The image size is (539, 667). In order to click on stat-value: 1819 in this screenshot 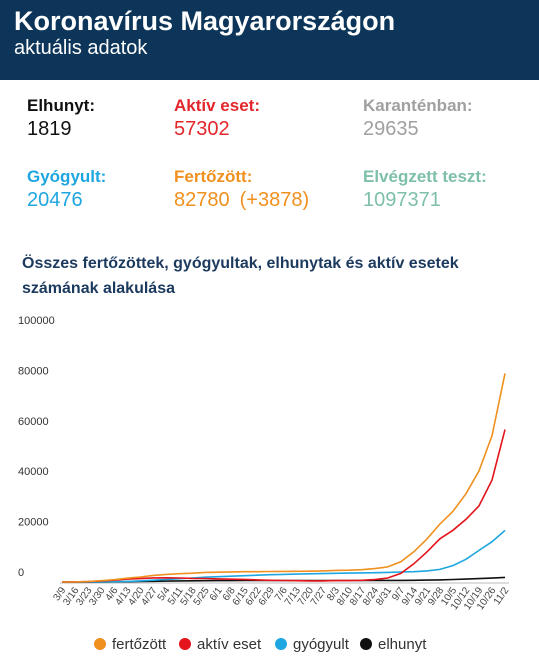, I will do `click(61, 129)`.